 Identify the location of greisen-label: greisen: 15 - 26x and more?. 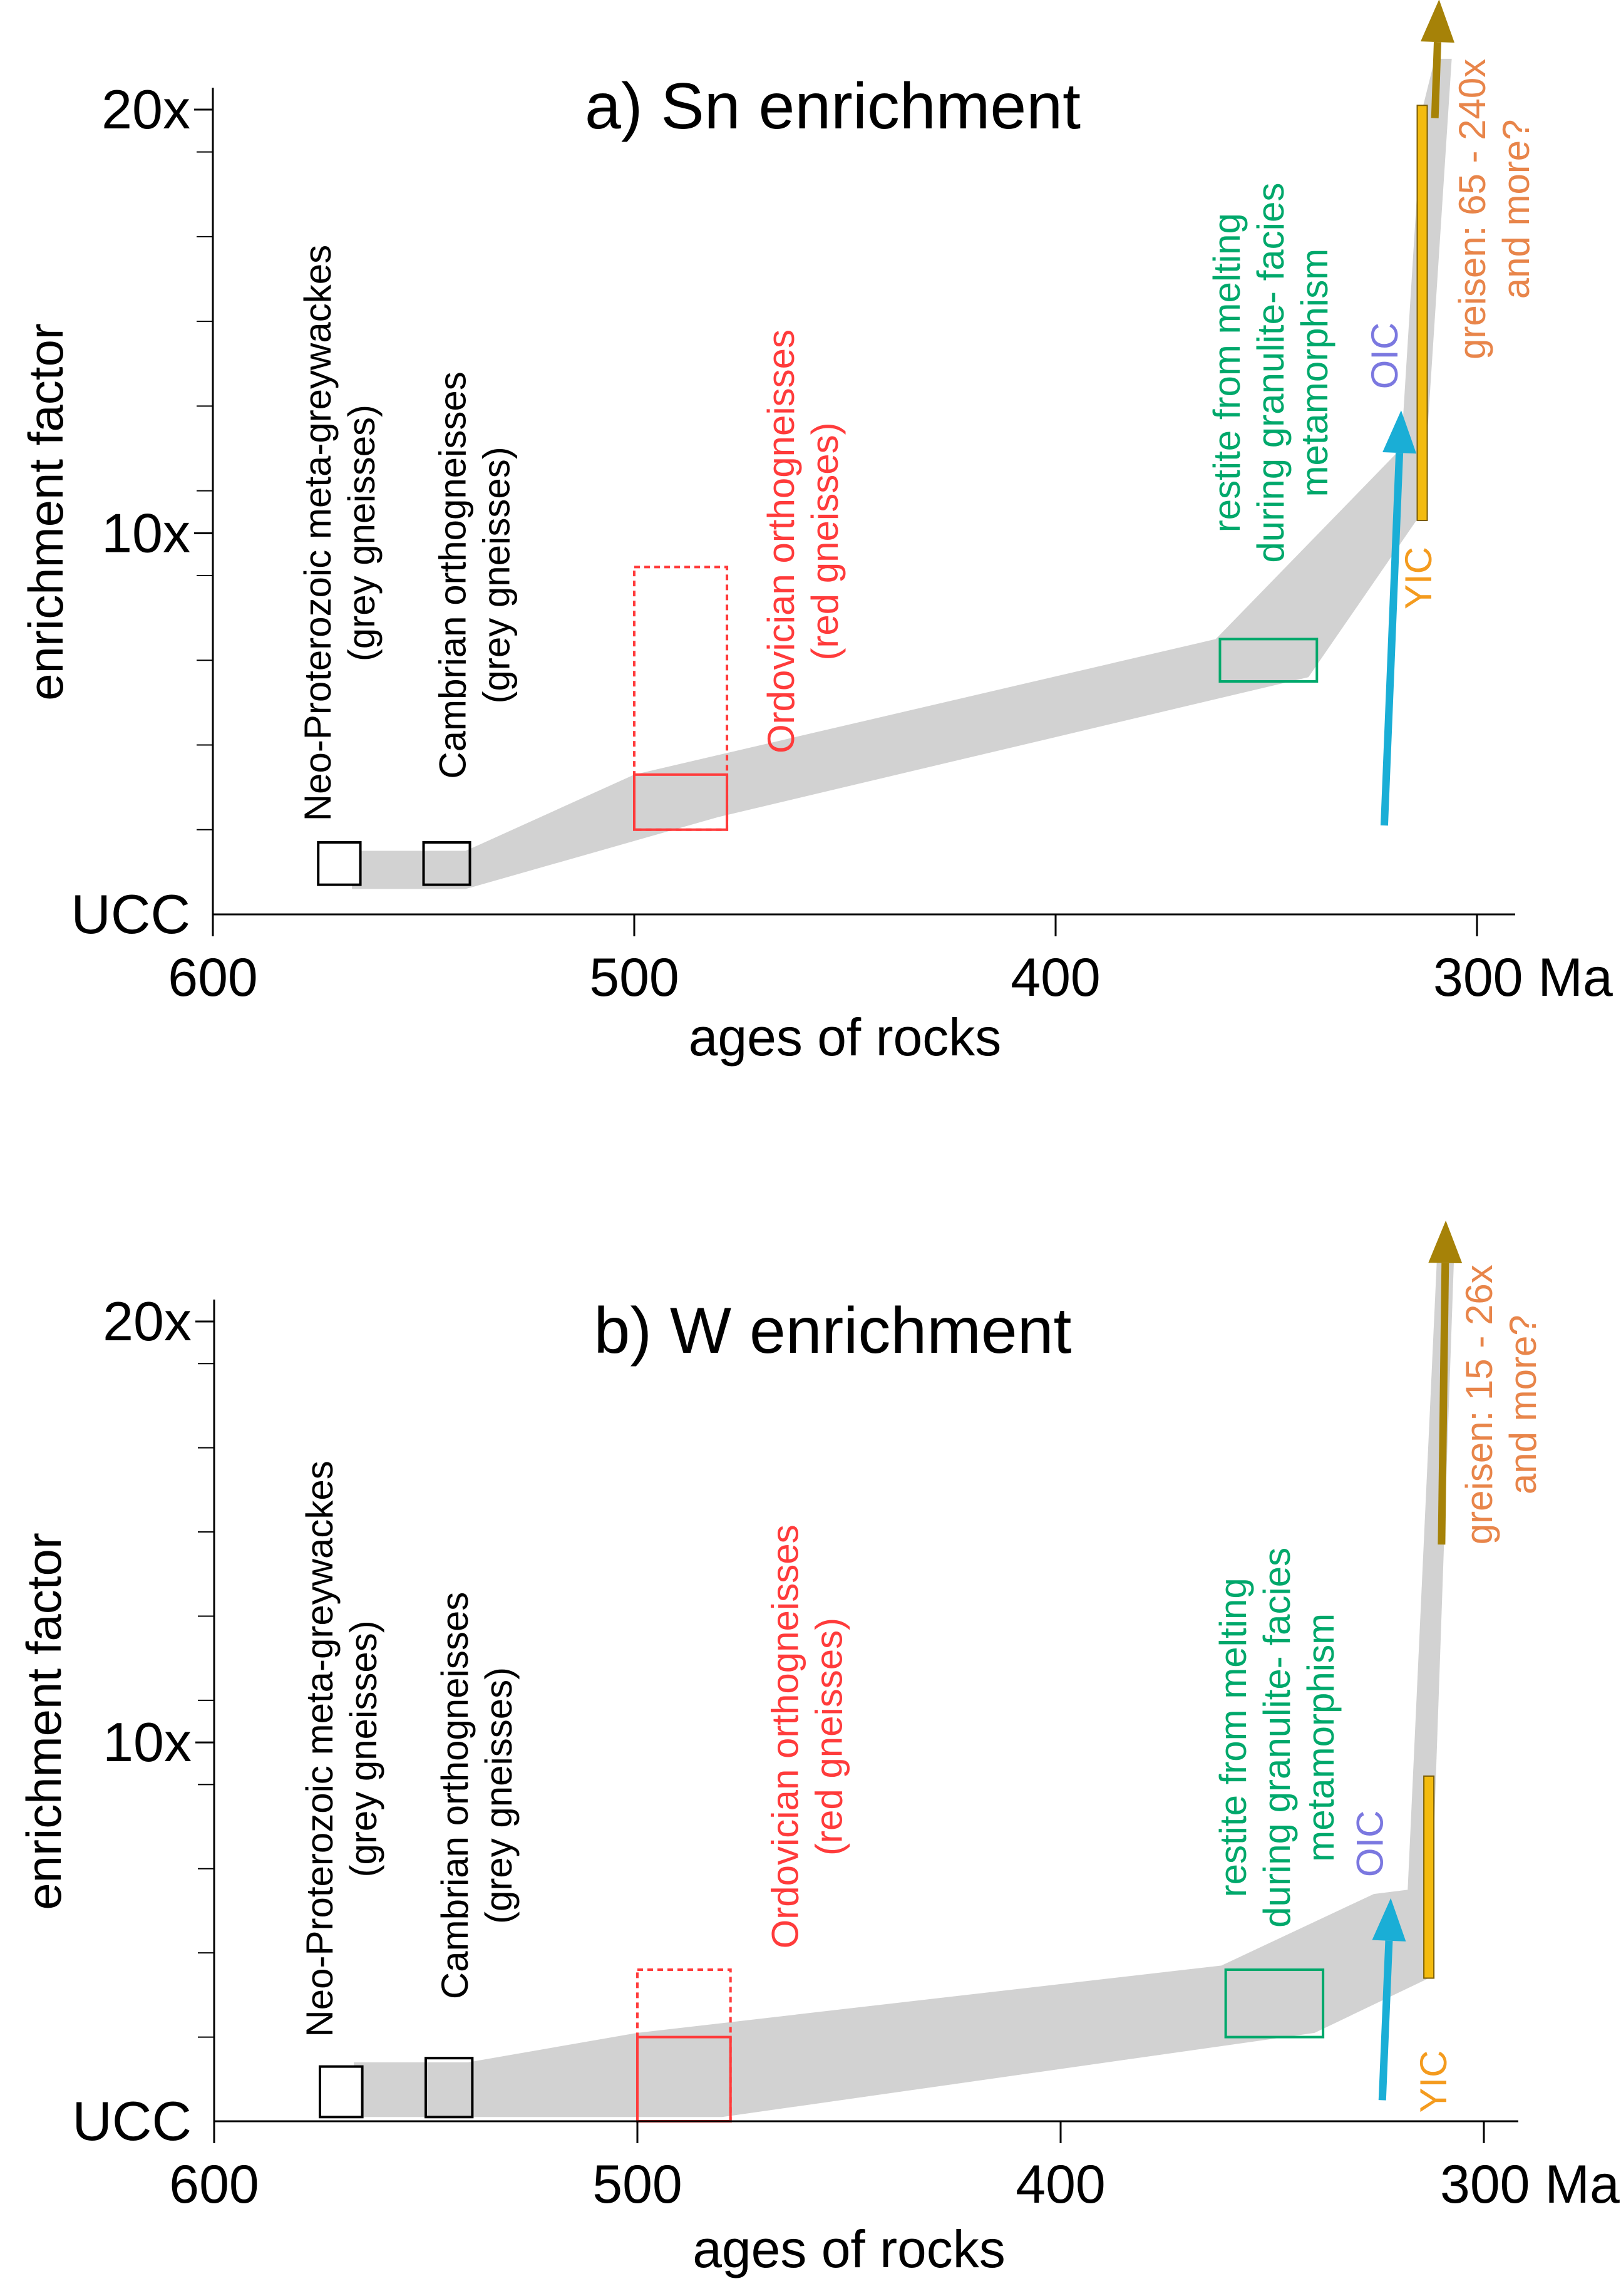
(1501, 1404).